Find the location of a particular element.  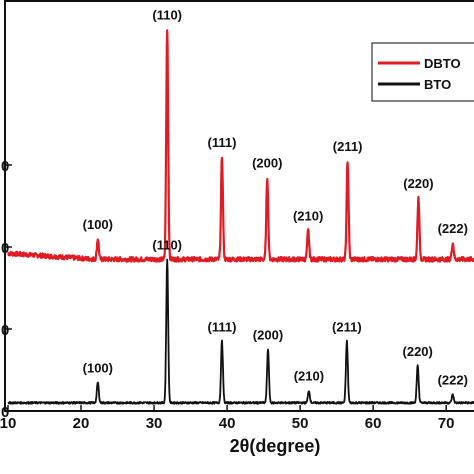

x-tick-label: 20 is located at coordinates (81, 423).